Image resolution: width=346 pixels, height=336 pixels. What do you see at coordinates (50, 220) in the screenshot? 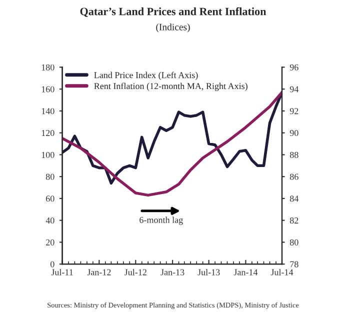
I see `y-tick-label: 40` at bounding box center [50, 220].